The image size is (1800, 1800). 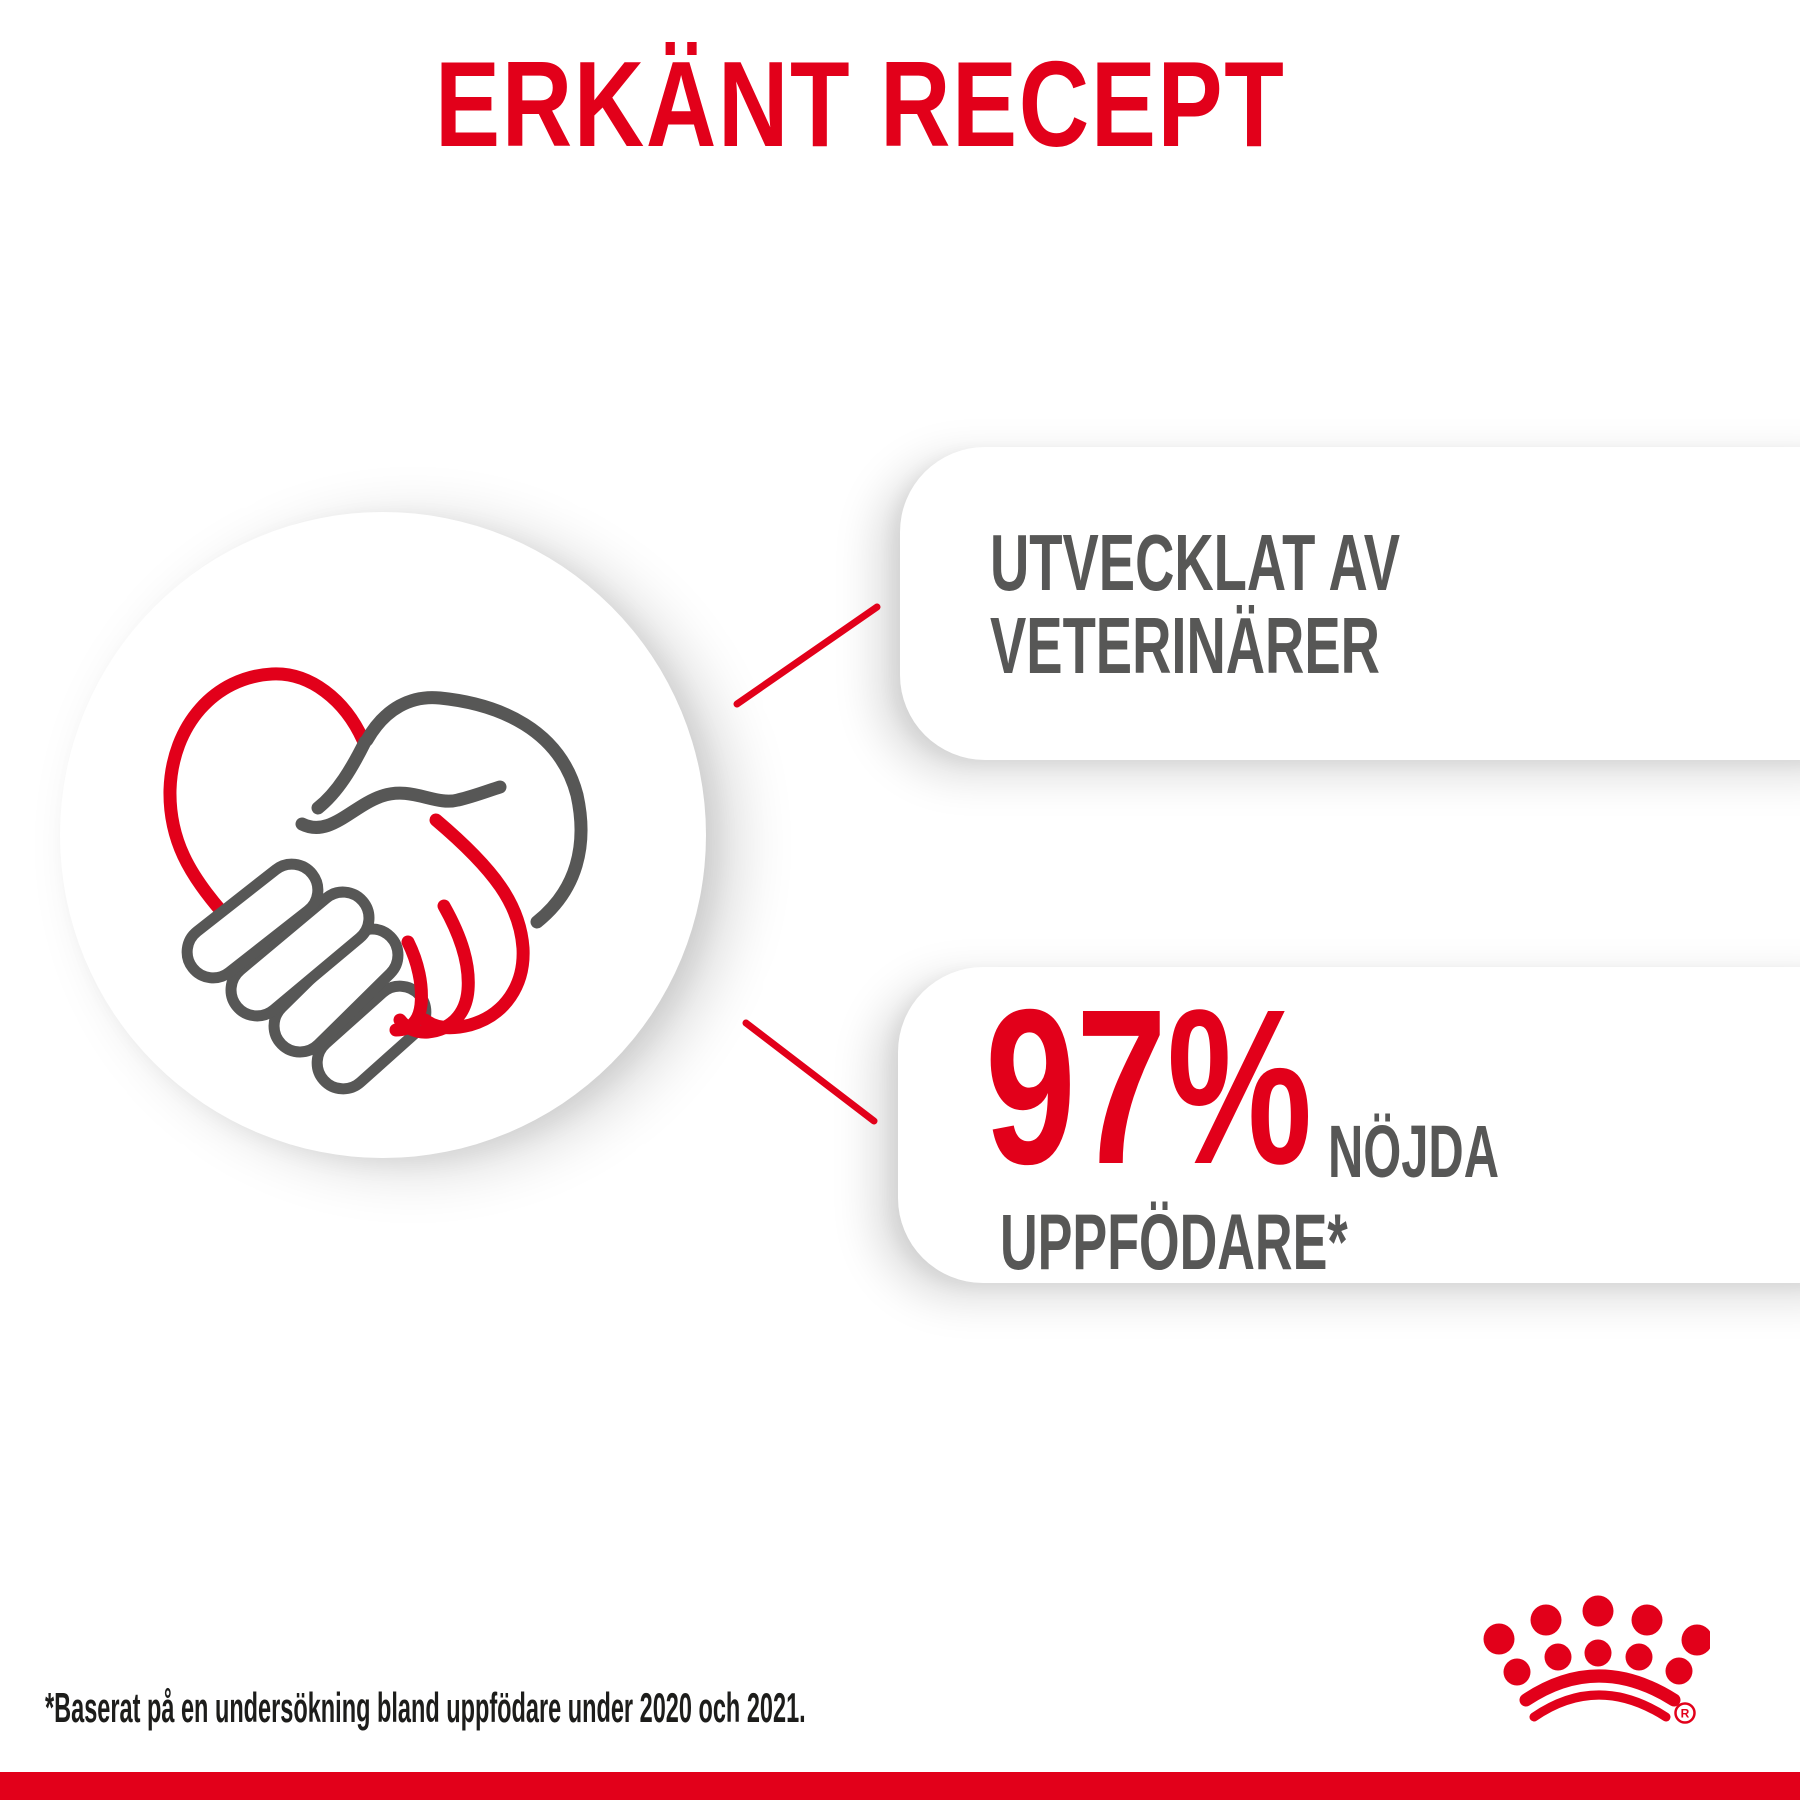 I want to click on royal-canin-crown-logo: R, so click(x=1596, y=1659).